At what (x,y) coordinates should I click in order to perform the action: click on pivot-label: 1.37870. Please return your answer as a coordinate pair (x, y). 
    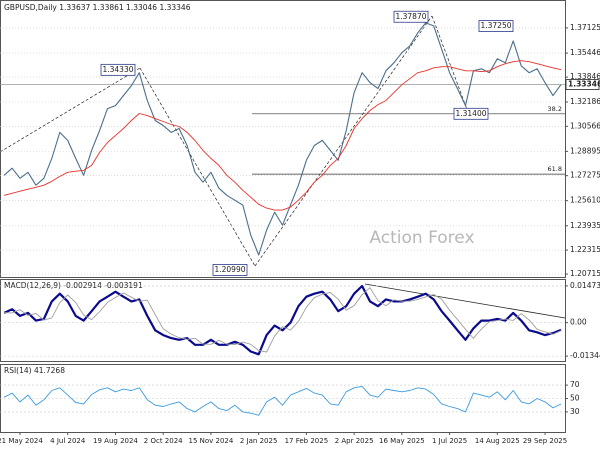
    Looking at the image, I should click on (410, 16).